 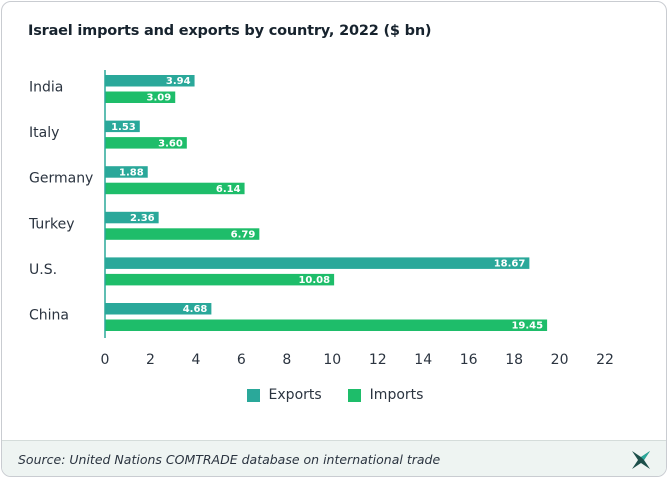 I want to click on category-label: Turkey, so click(x=51, y=224).